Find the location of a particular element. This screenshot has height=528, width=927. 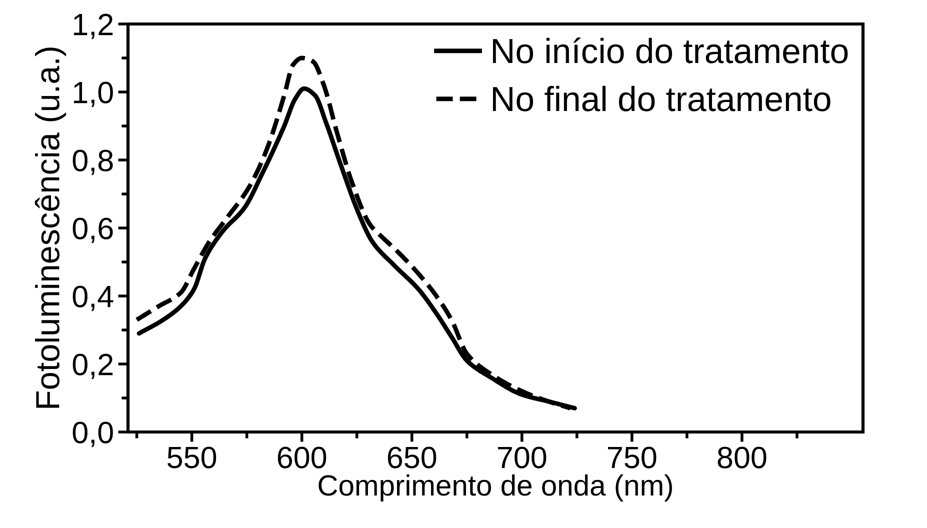

y-tick-label: 1,2 is located at coordinates (93, 26).